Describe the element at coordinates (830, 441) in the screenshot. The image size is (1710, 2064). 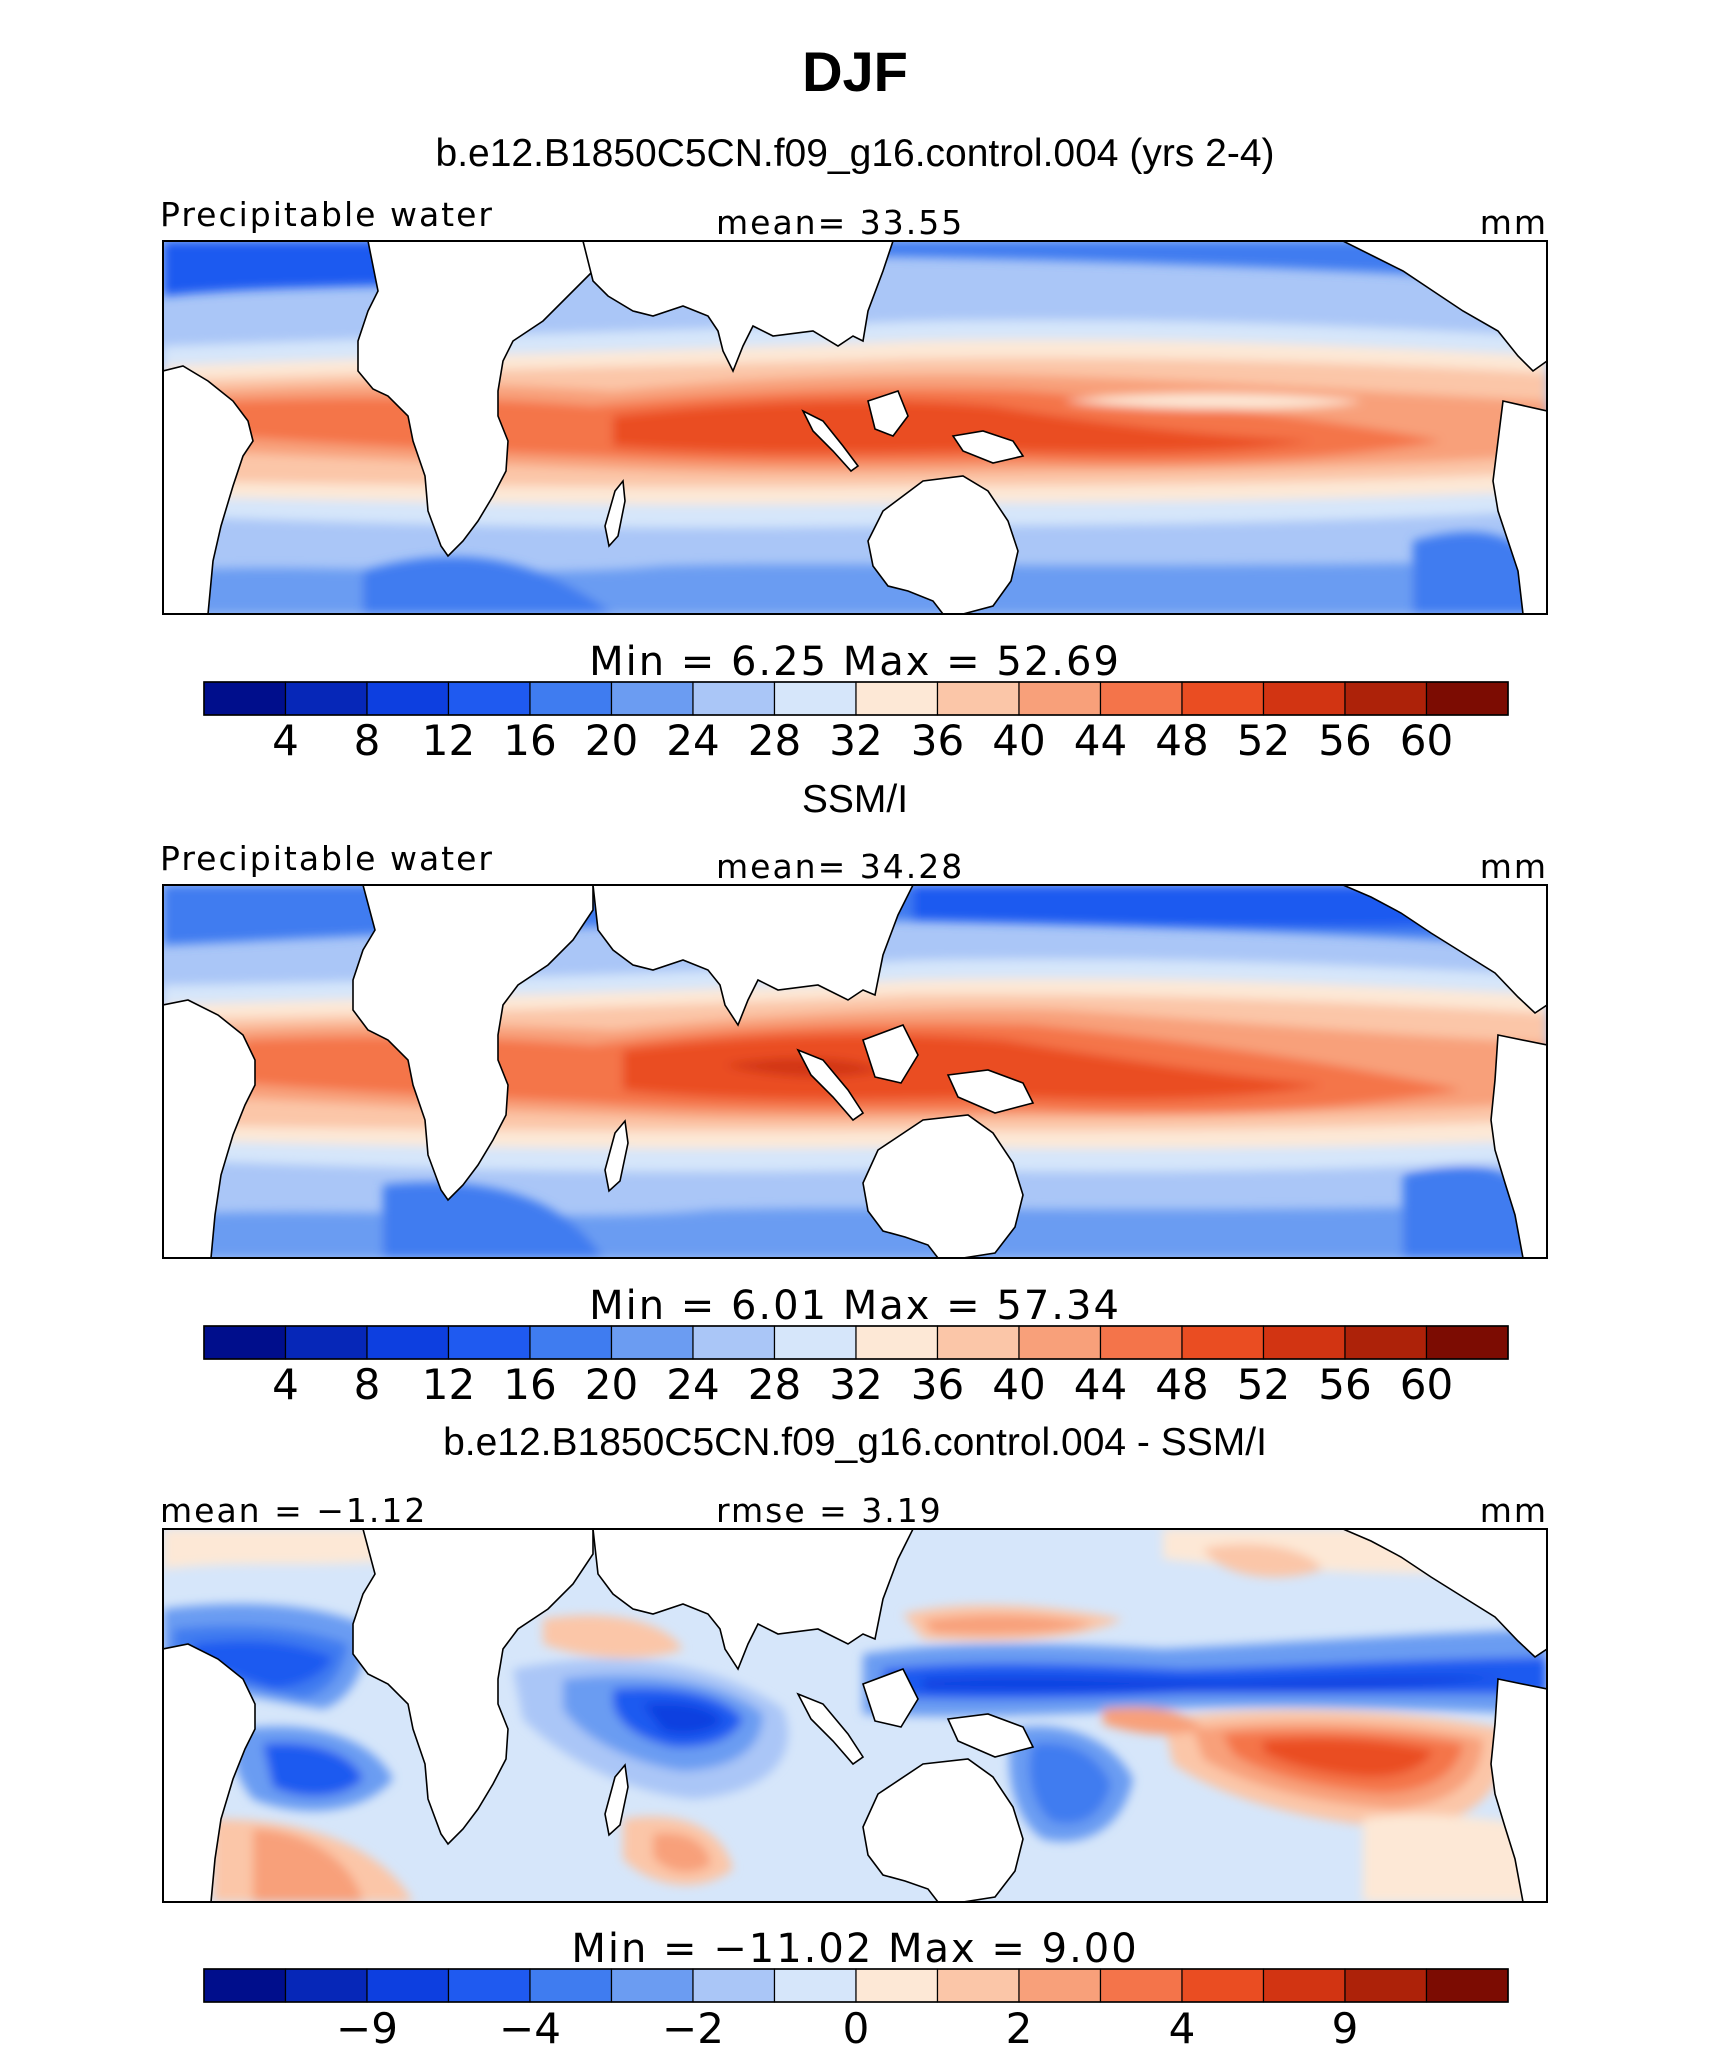
I see `island-sumatra` at that location.